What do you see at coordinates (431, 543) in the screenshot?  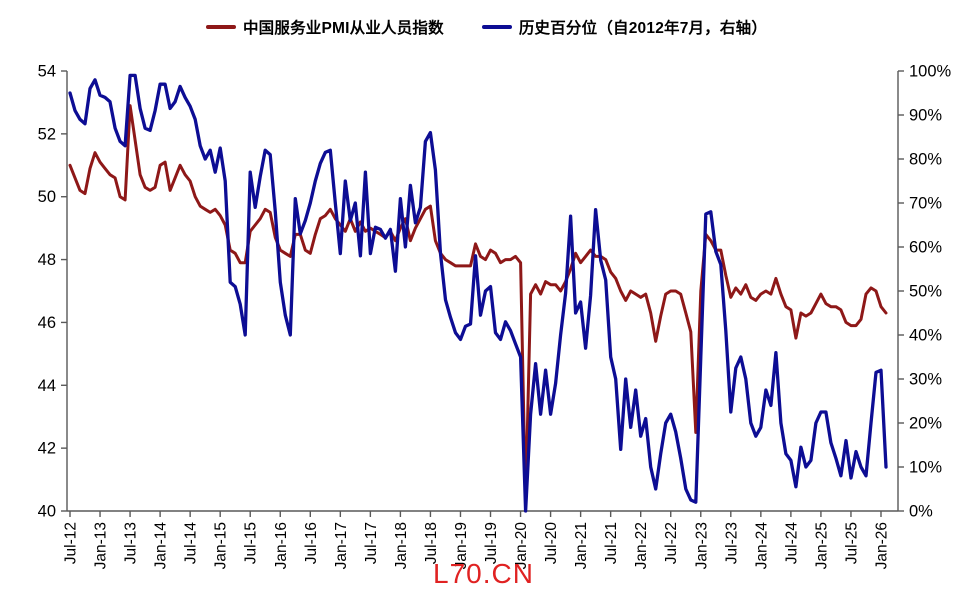 I see `x-axis-tick-label: Jul-18` at bounding box center [431, 543].